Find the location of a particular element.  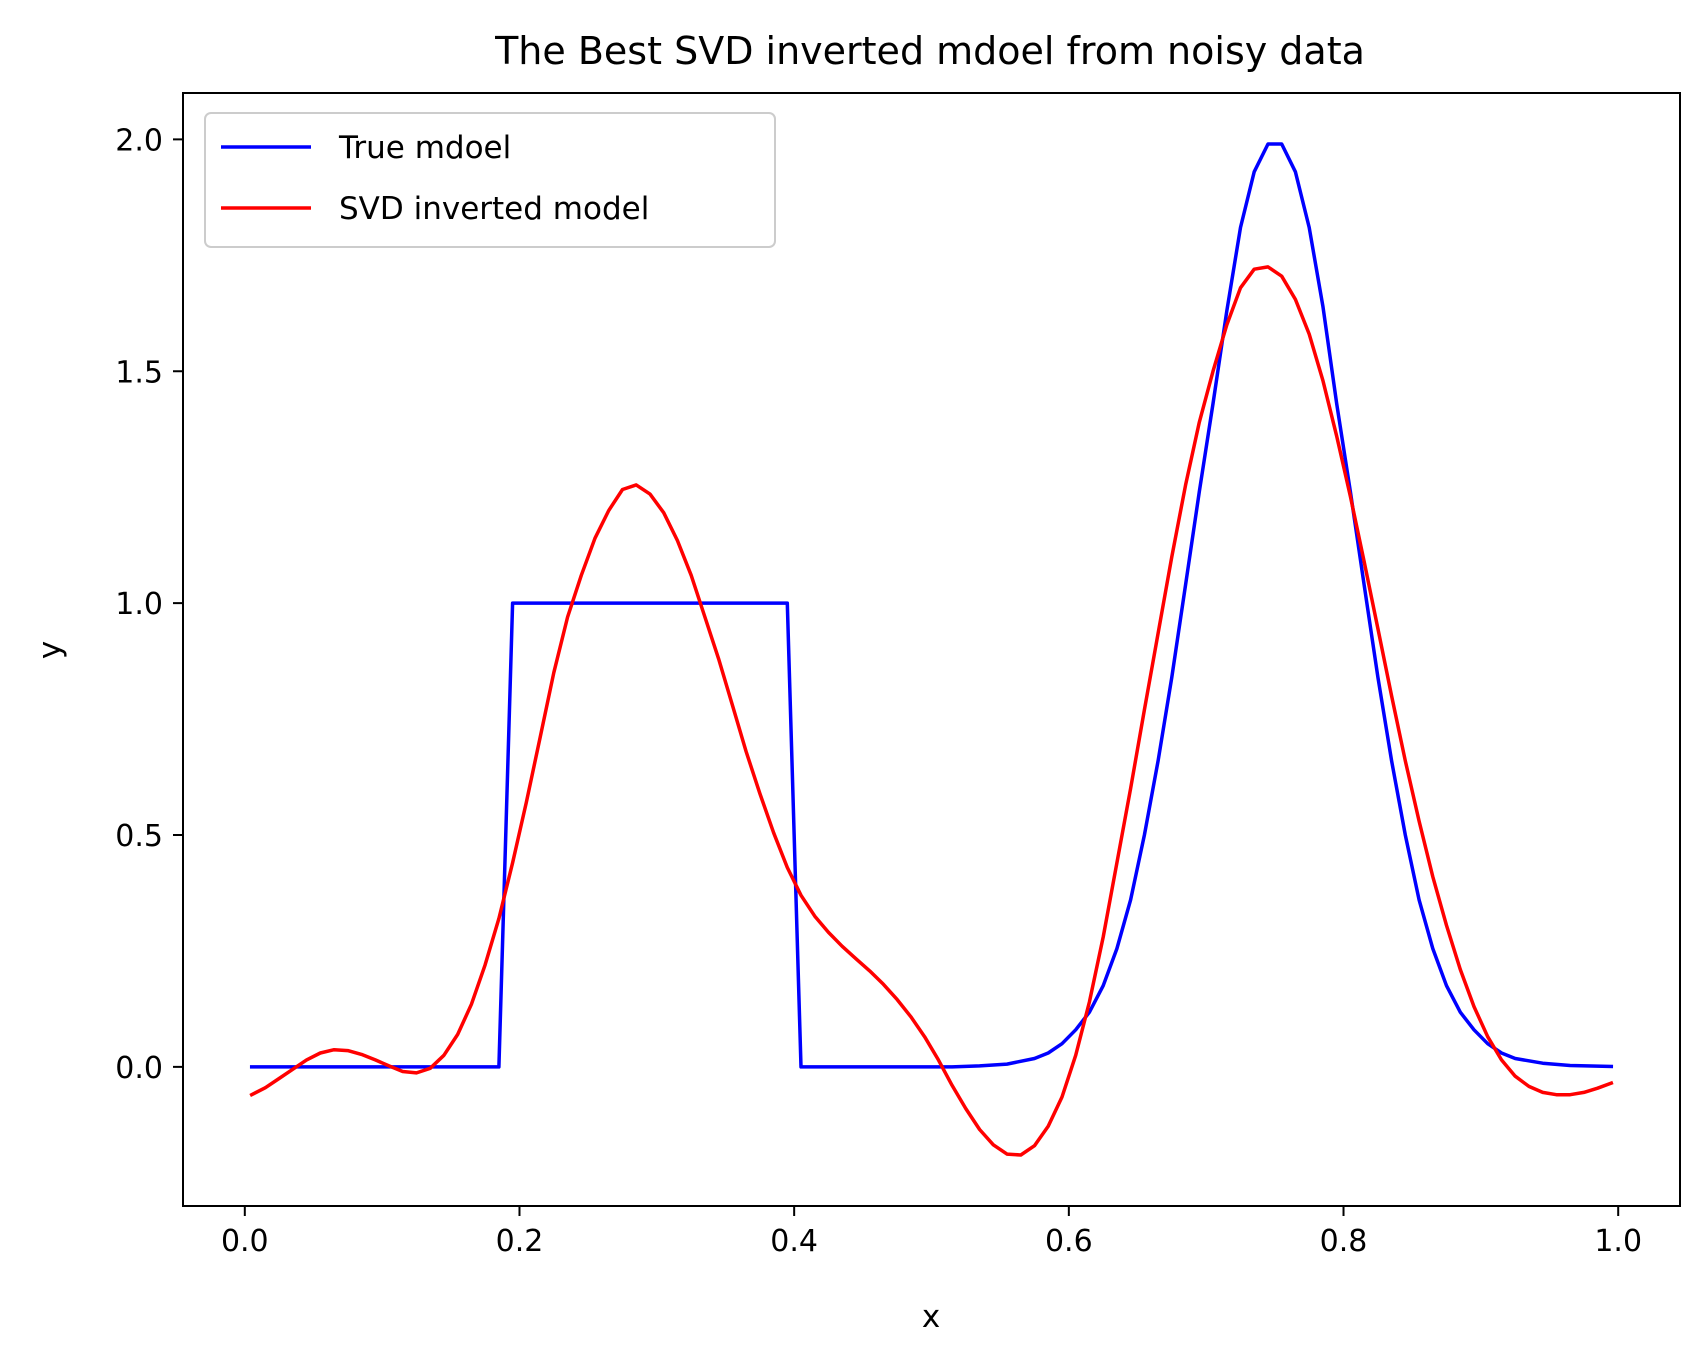

legend-label-true-model: True mdoel is located at coordinates (424, 148).